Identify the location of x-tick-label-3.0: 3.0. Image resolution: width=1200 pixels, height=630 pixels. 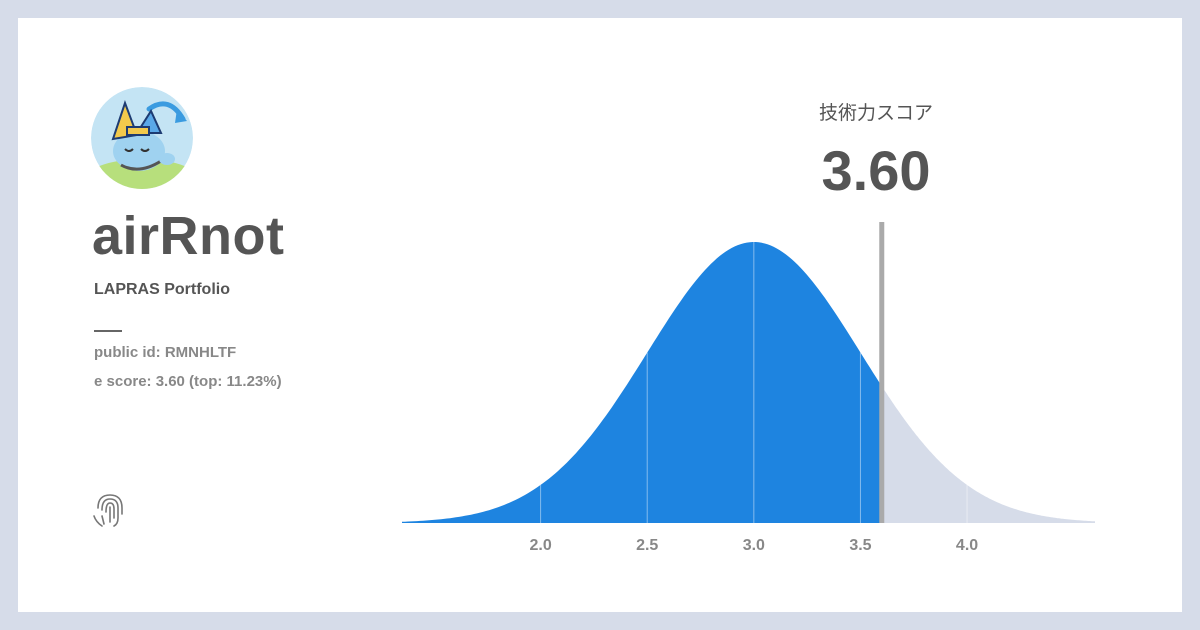
(754, 545).